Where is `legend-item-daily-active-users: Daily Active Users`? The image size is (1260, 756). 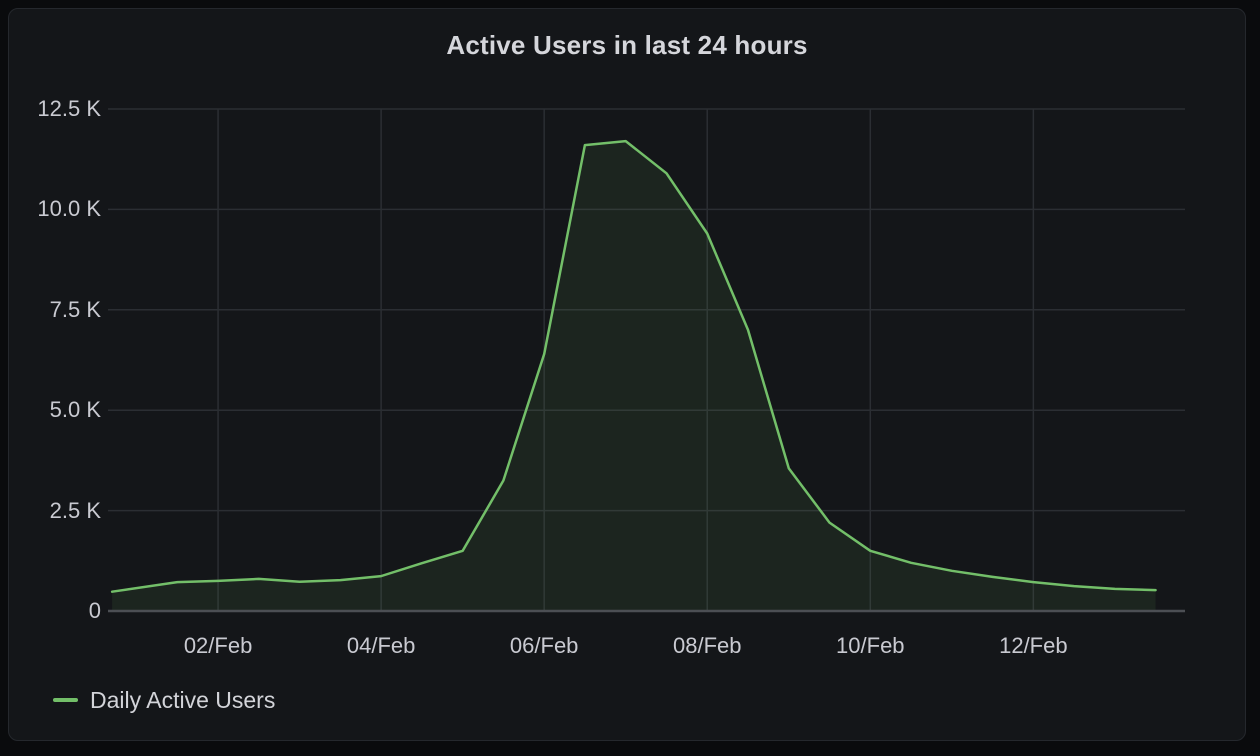 legend-item-daily-active-users: Daily Active Users is located at coordinates (164, 700).